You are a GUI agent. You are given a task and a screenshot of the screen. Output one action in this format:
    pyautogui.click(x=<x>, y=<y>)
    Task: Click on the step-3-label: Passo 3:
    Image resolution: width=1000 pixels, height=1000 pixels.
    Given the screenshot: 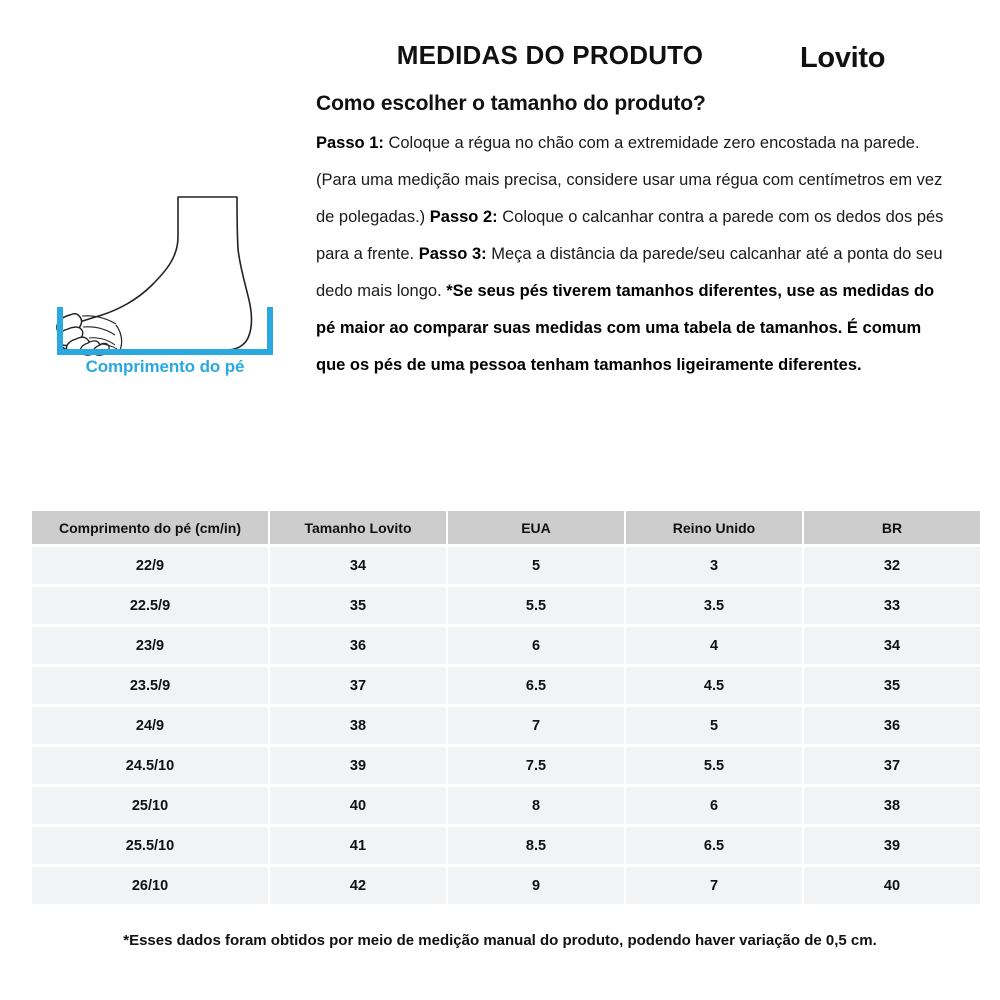 What is the action you would take?
    pyautogui.click(x=452, y=254)
    